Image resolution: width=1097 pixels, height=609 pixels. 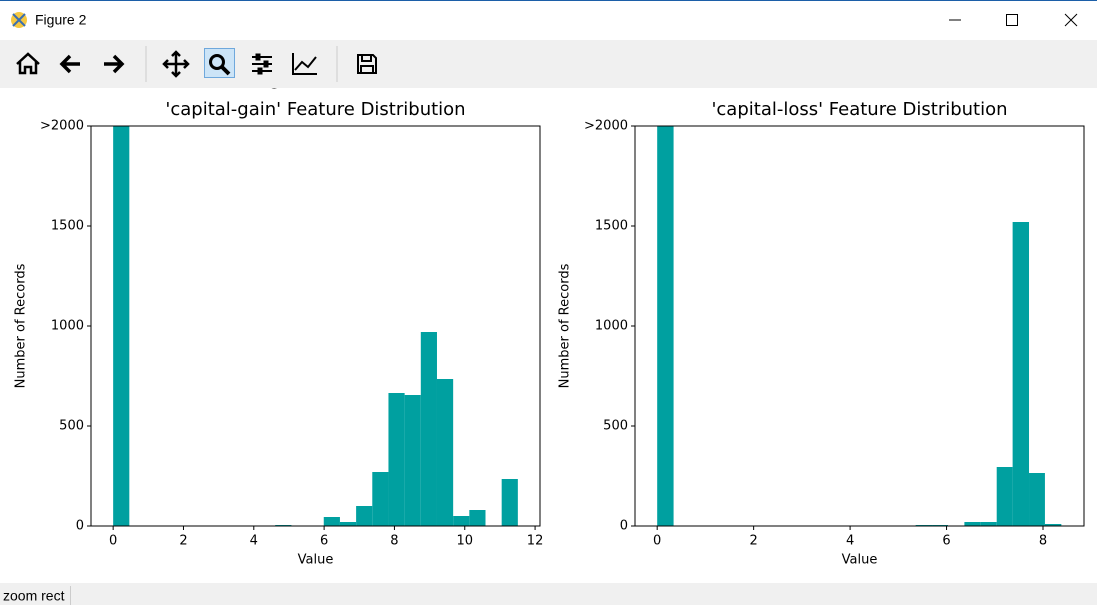 What do you see at coordinates (34, 596) in the screenshot?
I see `status-text: zoom rect` at bounding box center [34, 596].